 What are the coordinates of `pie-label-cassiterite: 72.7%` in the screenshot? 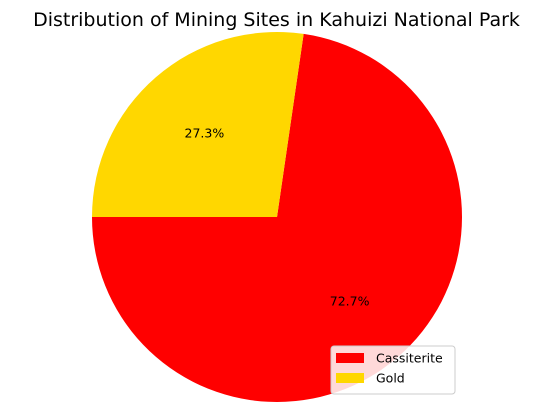 It's located at (350, 300).